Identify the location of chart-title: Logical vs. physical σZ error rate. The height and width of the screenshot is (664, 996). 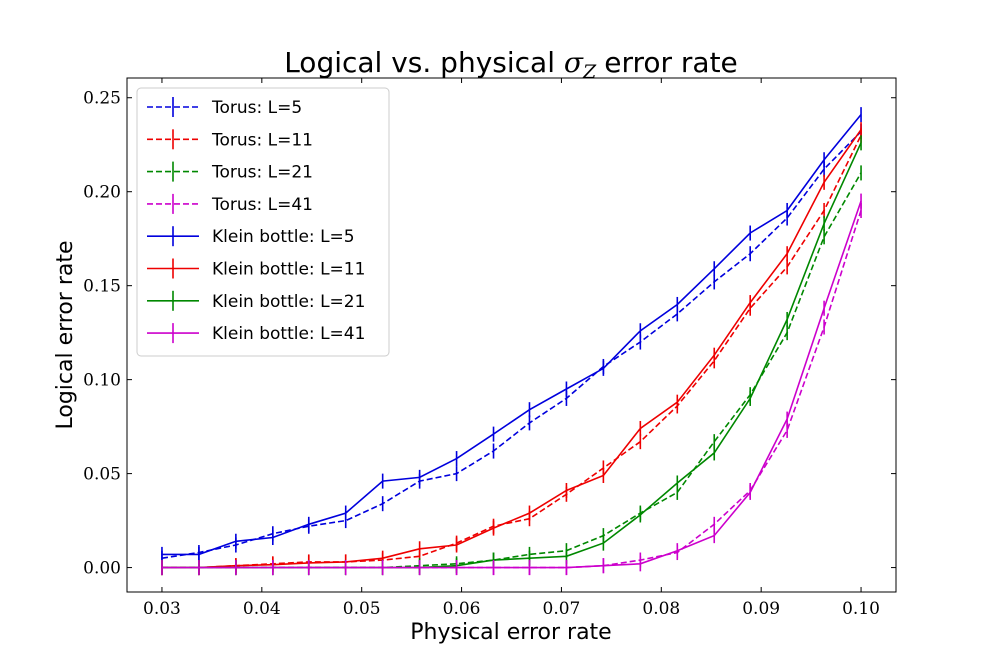
(511, 64).